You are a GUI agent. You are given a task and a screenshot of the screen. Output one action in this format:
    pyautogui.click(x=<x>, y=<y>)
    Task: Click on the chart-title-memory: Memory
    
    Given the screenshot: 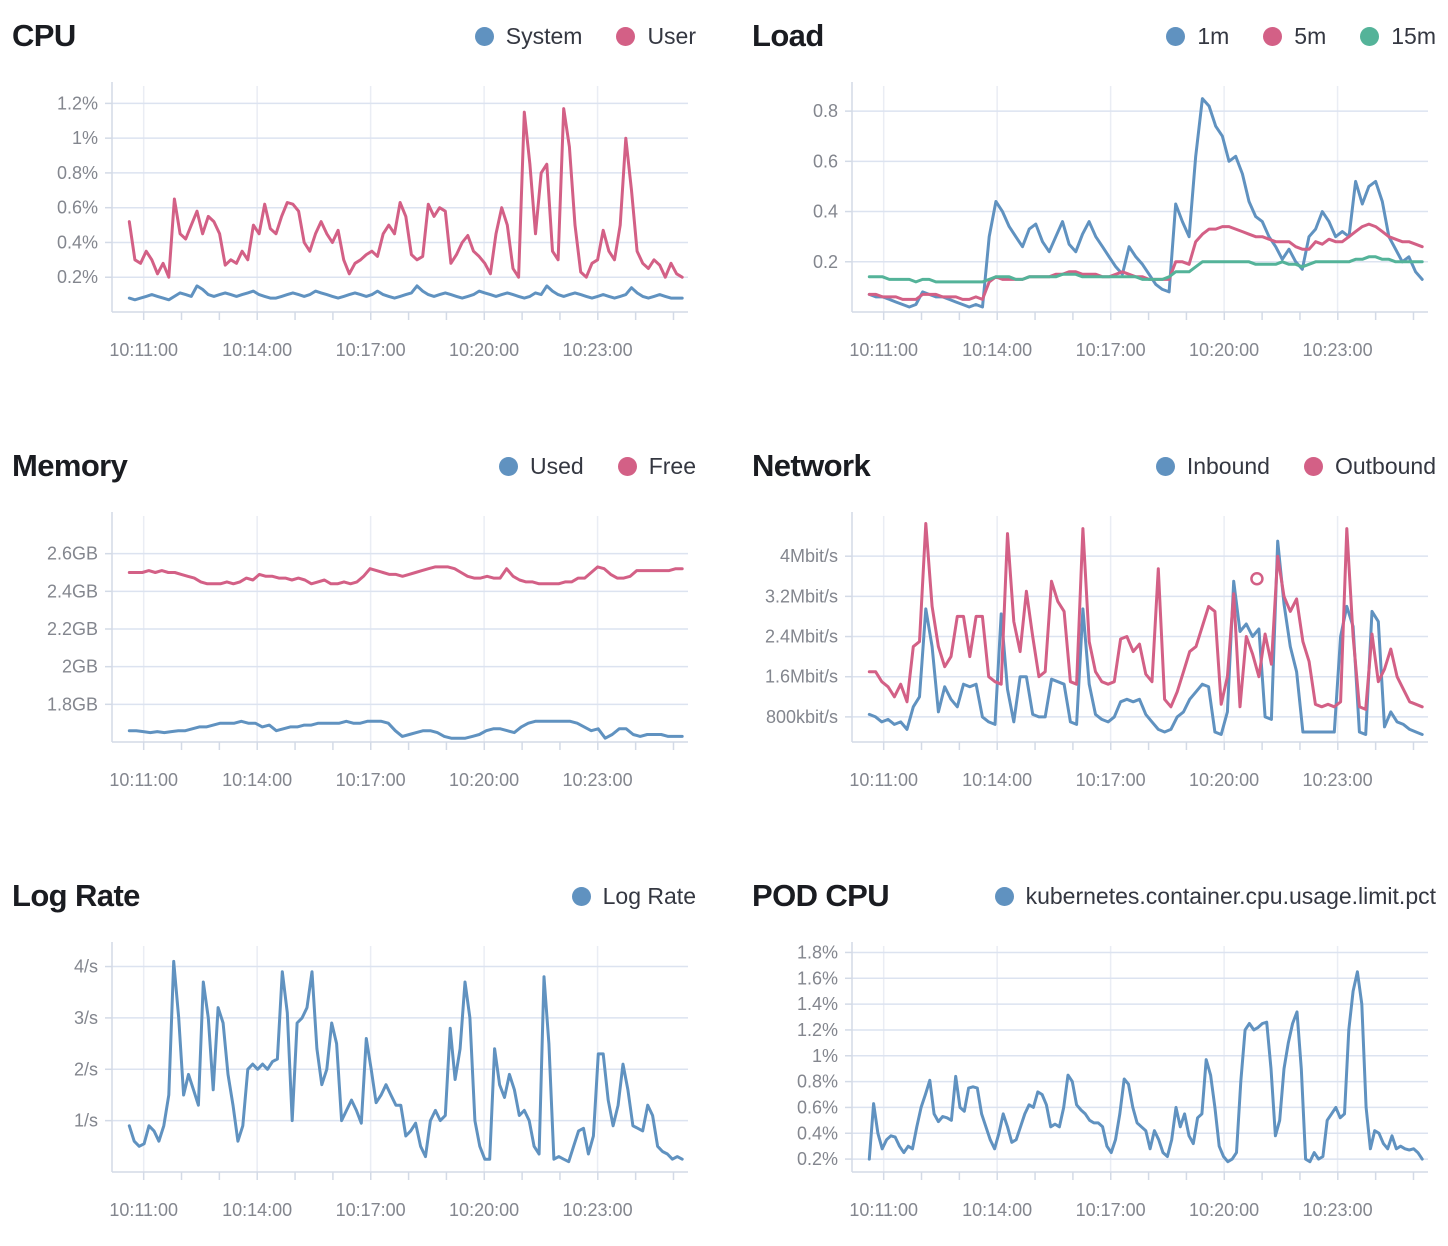 What is the action you would take?
    pyautogui.click(x=70, y=465)
    